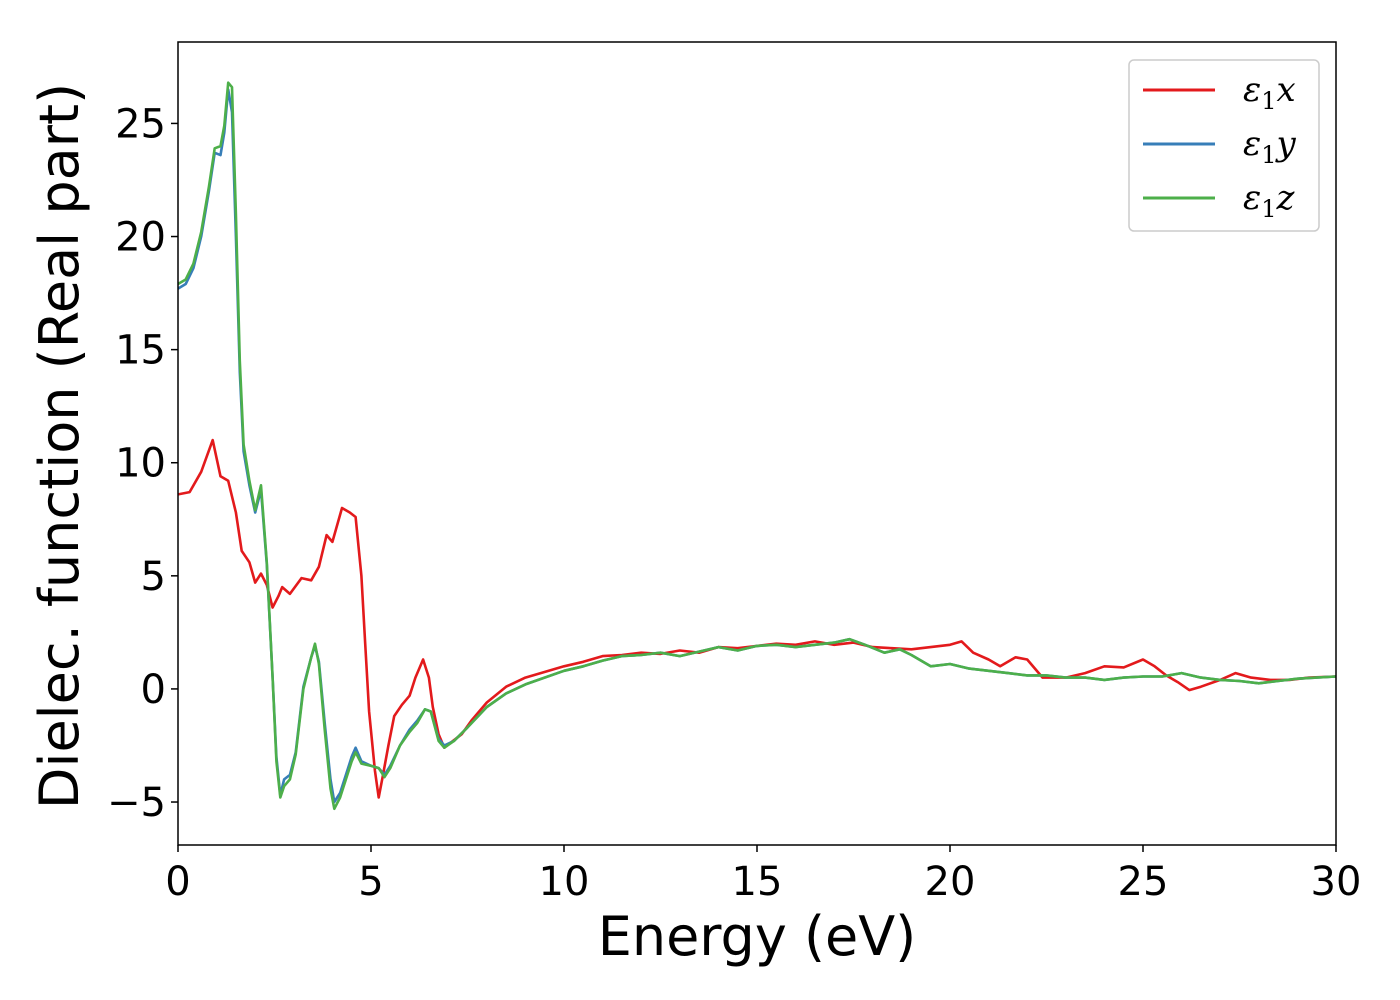 The height and width of the screenshot is (1000, 1400). Describe the element at coordinates (1270, 146) in the screenshot. I see `legend-label-y: ε1y` at that location.